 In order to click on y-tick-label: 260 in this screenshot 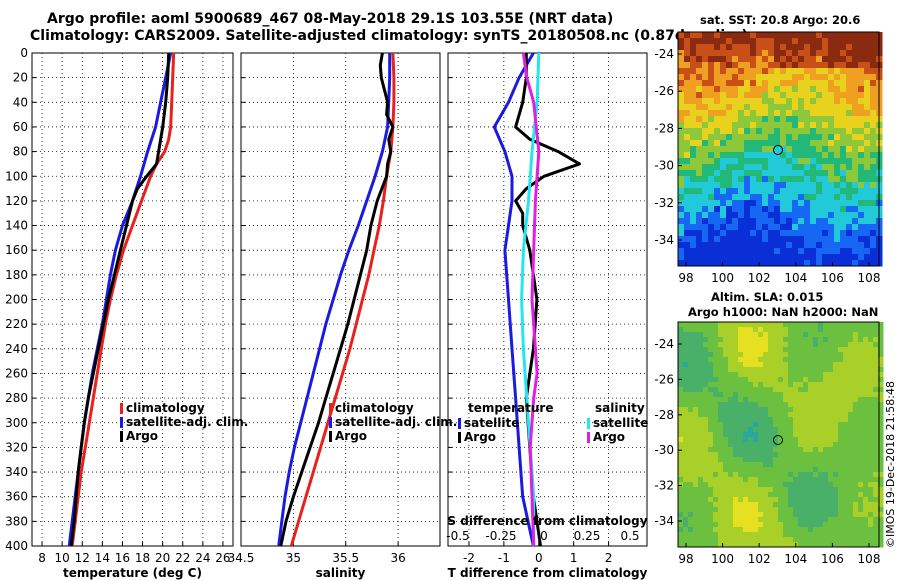, I will do `click(16, 373)`.